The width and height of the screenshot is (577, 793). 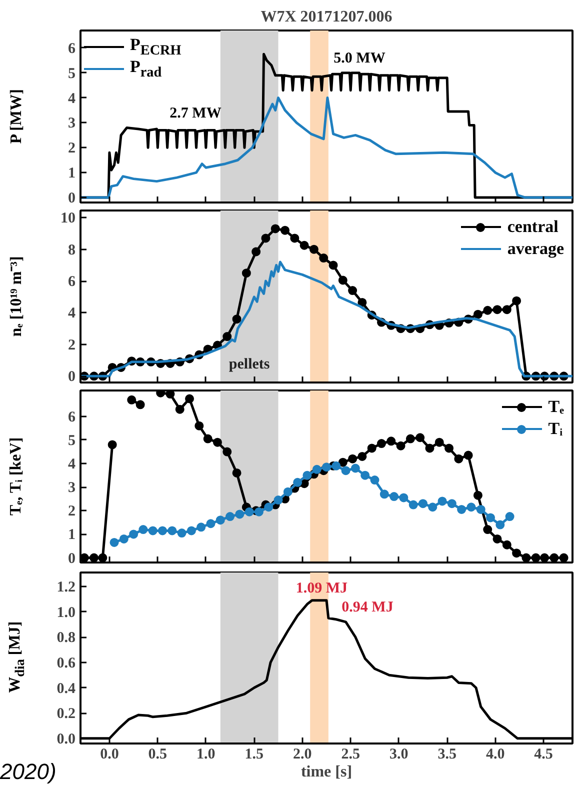 What do you see at coordinates (66, 688) in the screenshot?
I see `y-tick-label: 0.4` at bounding box center [66, 688].